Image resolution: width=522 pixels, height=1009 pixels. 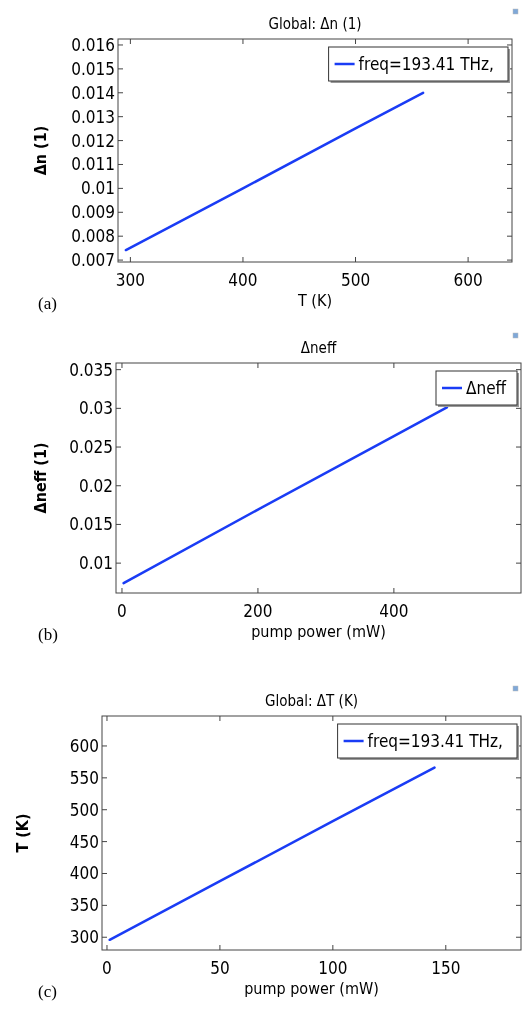 What do you see at coordinates (93, 140) in the screenshot?
I see `y-tick-label: 0.012` at bounding box center [93, 140].